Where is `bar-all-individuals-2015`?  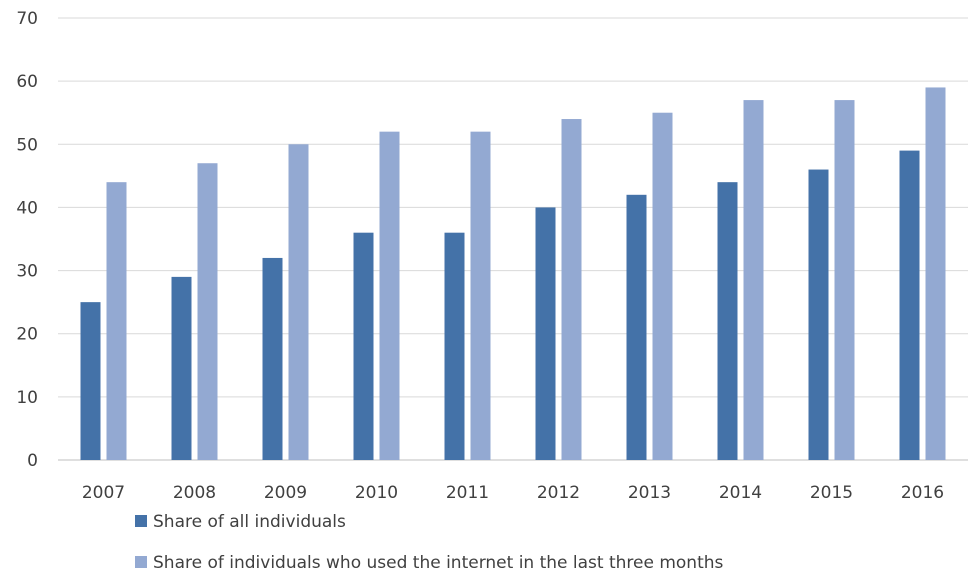
bar-all-individuals-2015 is located at coordinates (818, 315).